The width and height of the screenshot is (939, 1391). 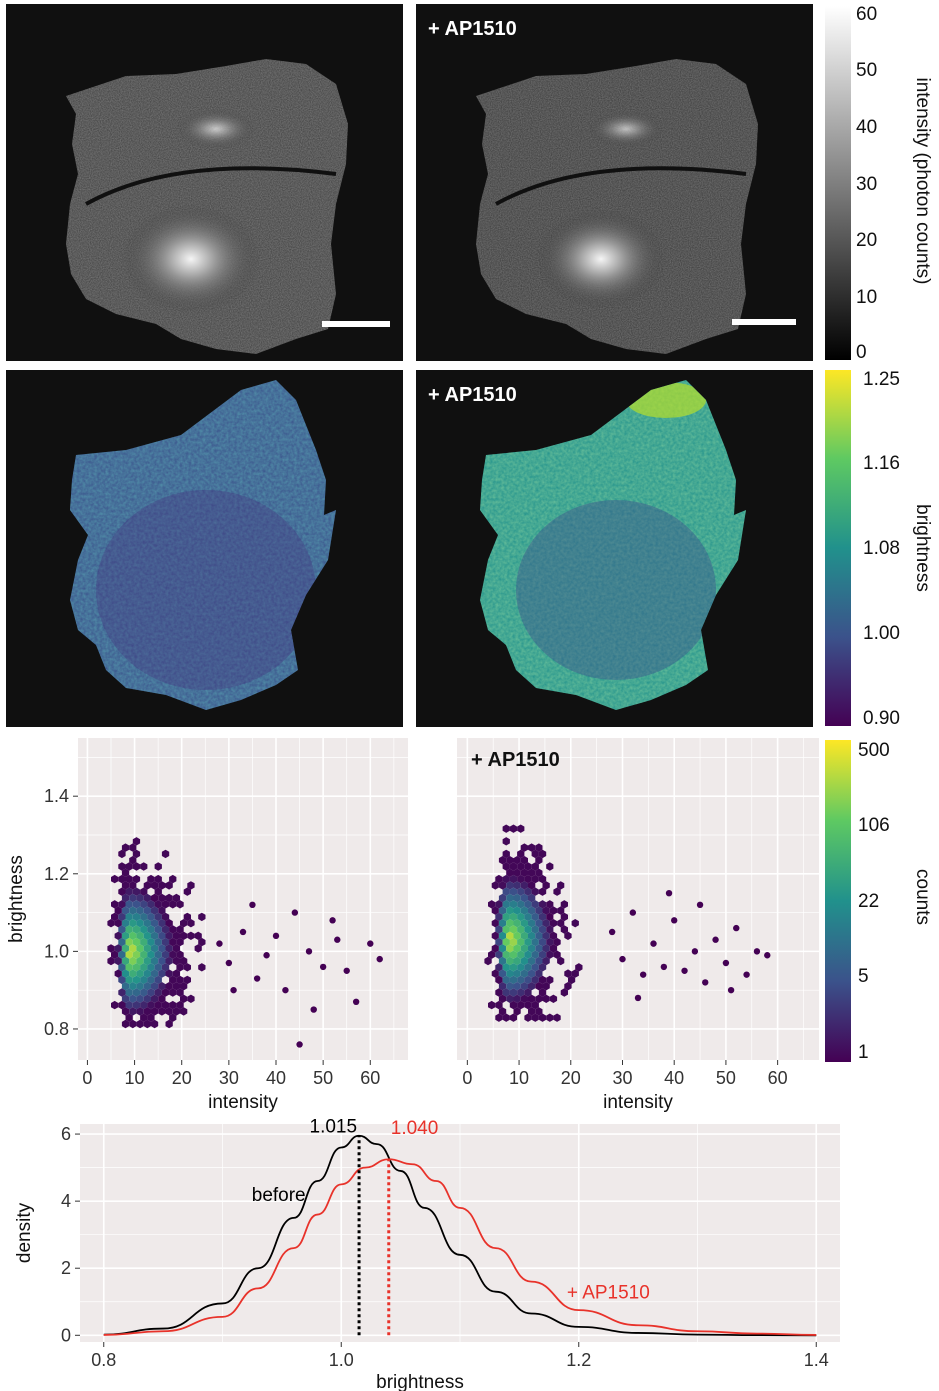 What do you see at coordinates (674, 1078) in the screenshot?
I see `x-tick-label: 40` at bounding box center [674, 1078].